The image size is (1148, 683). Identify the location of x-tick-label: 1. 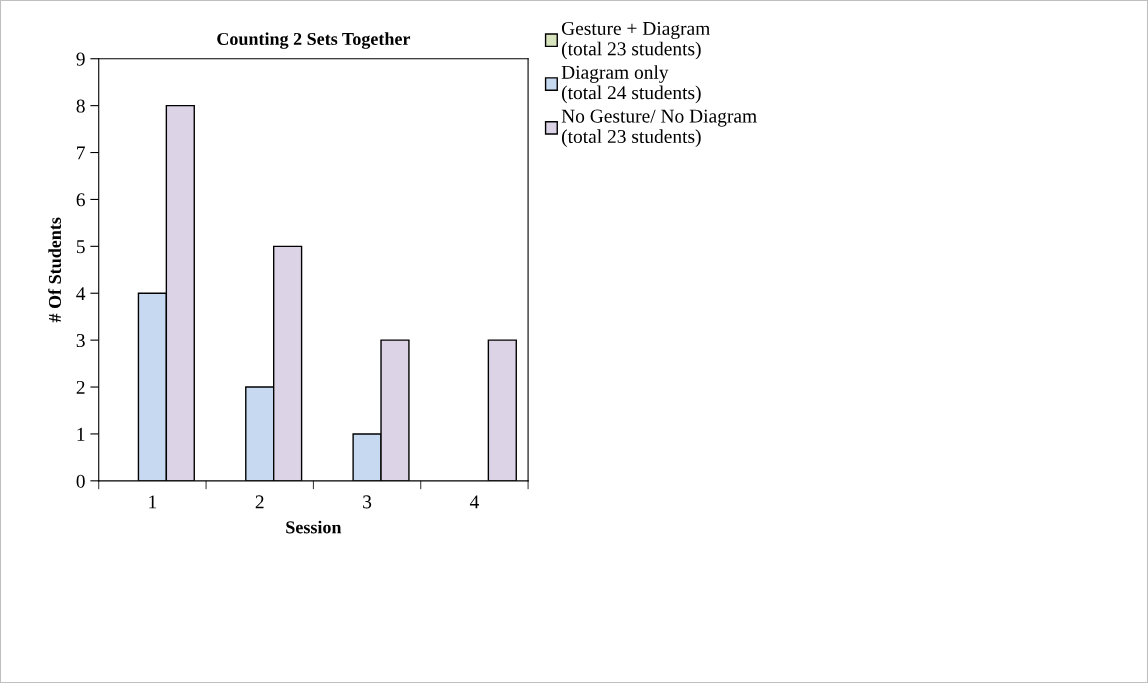
(153, 502).